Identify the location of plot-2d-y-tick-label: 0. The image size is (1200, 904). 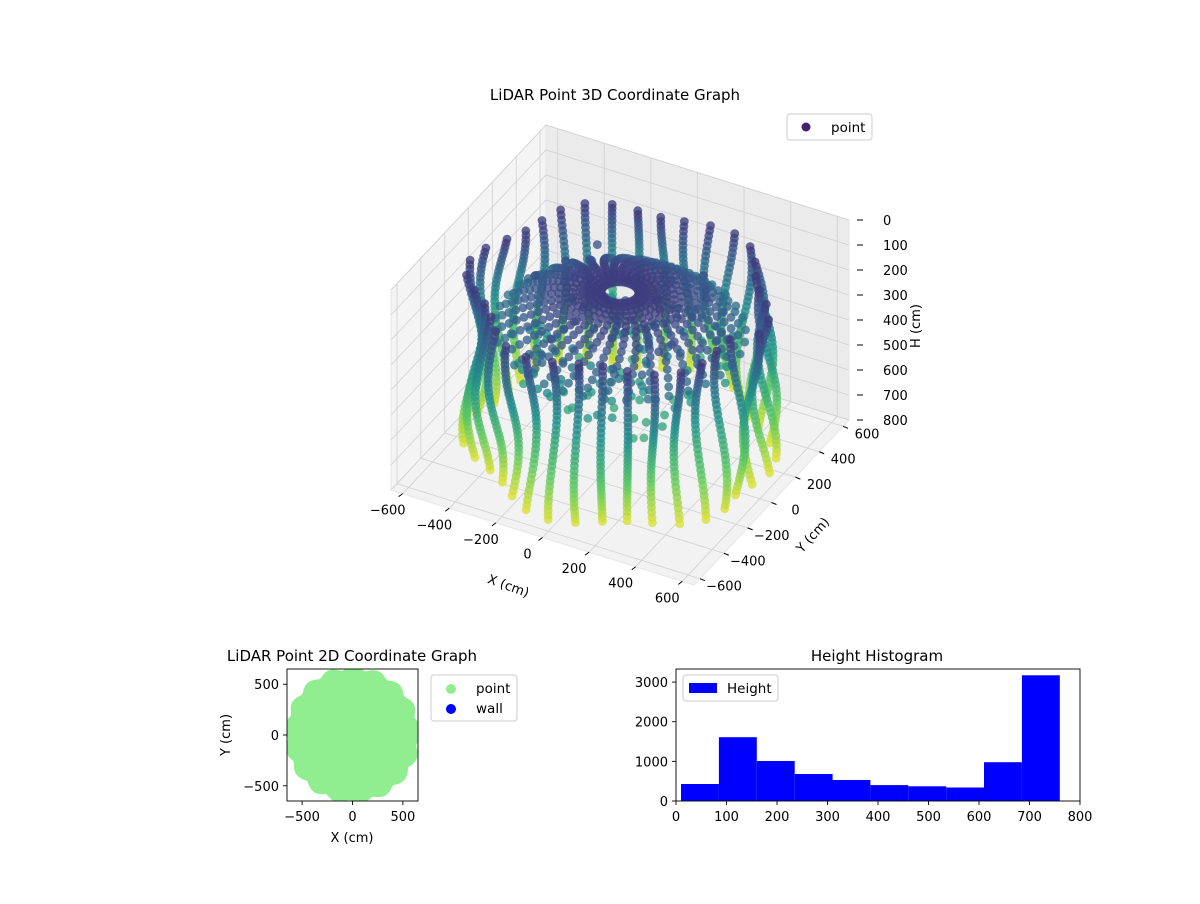
(275, 736).